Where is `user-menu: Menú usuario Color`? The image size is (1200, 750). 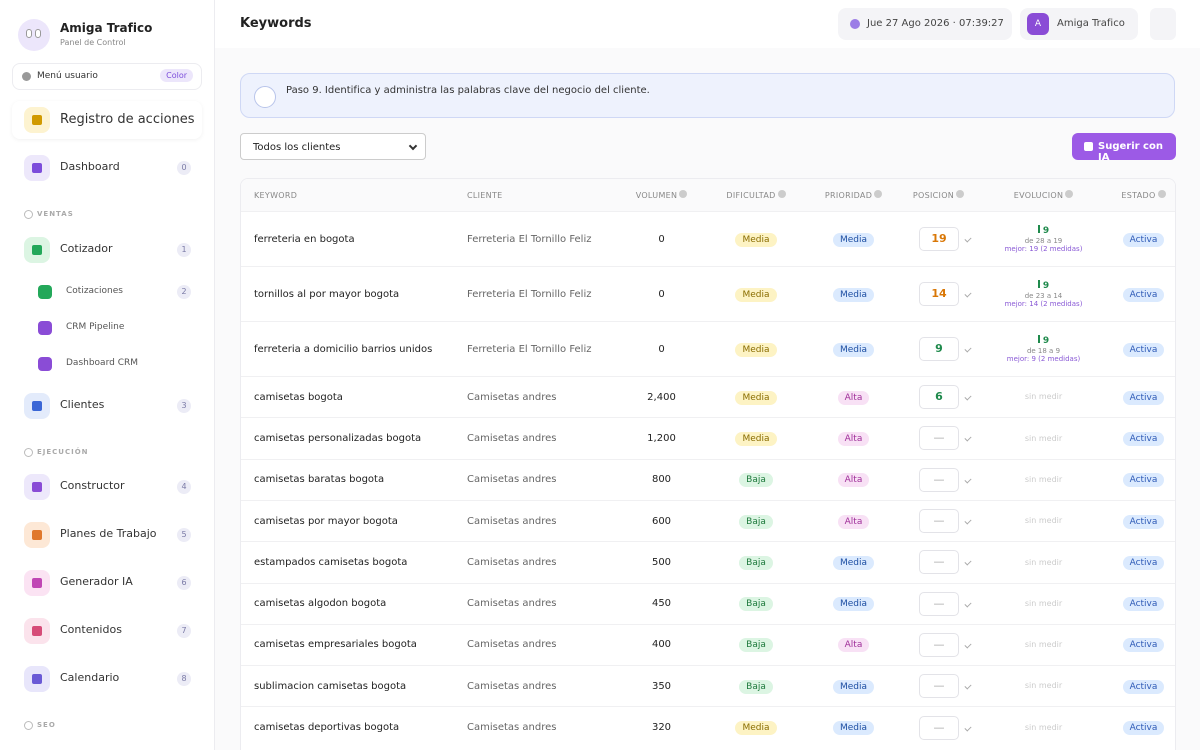
user-menu: Menú usuario Color is located at coordinates (107, 76).